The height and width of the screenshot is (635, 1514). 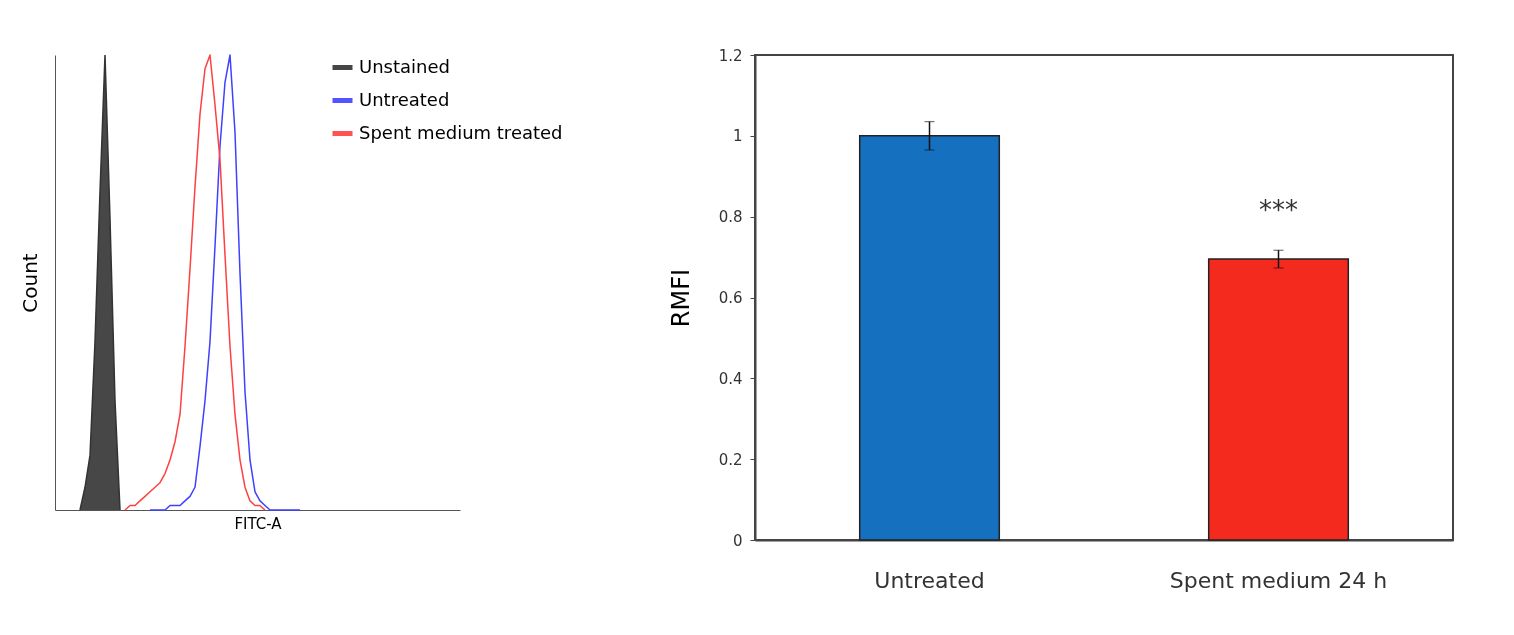 I want to click on legend-label: Spent medium treated, so click(x=461, y=132).